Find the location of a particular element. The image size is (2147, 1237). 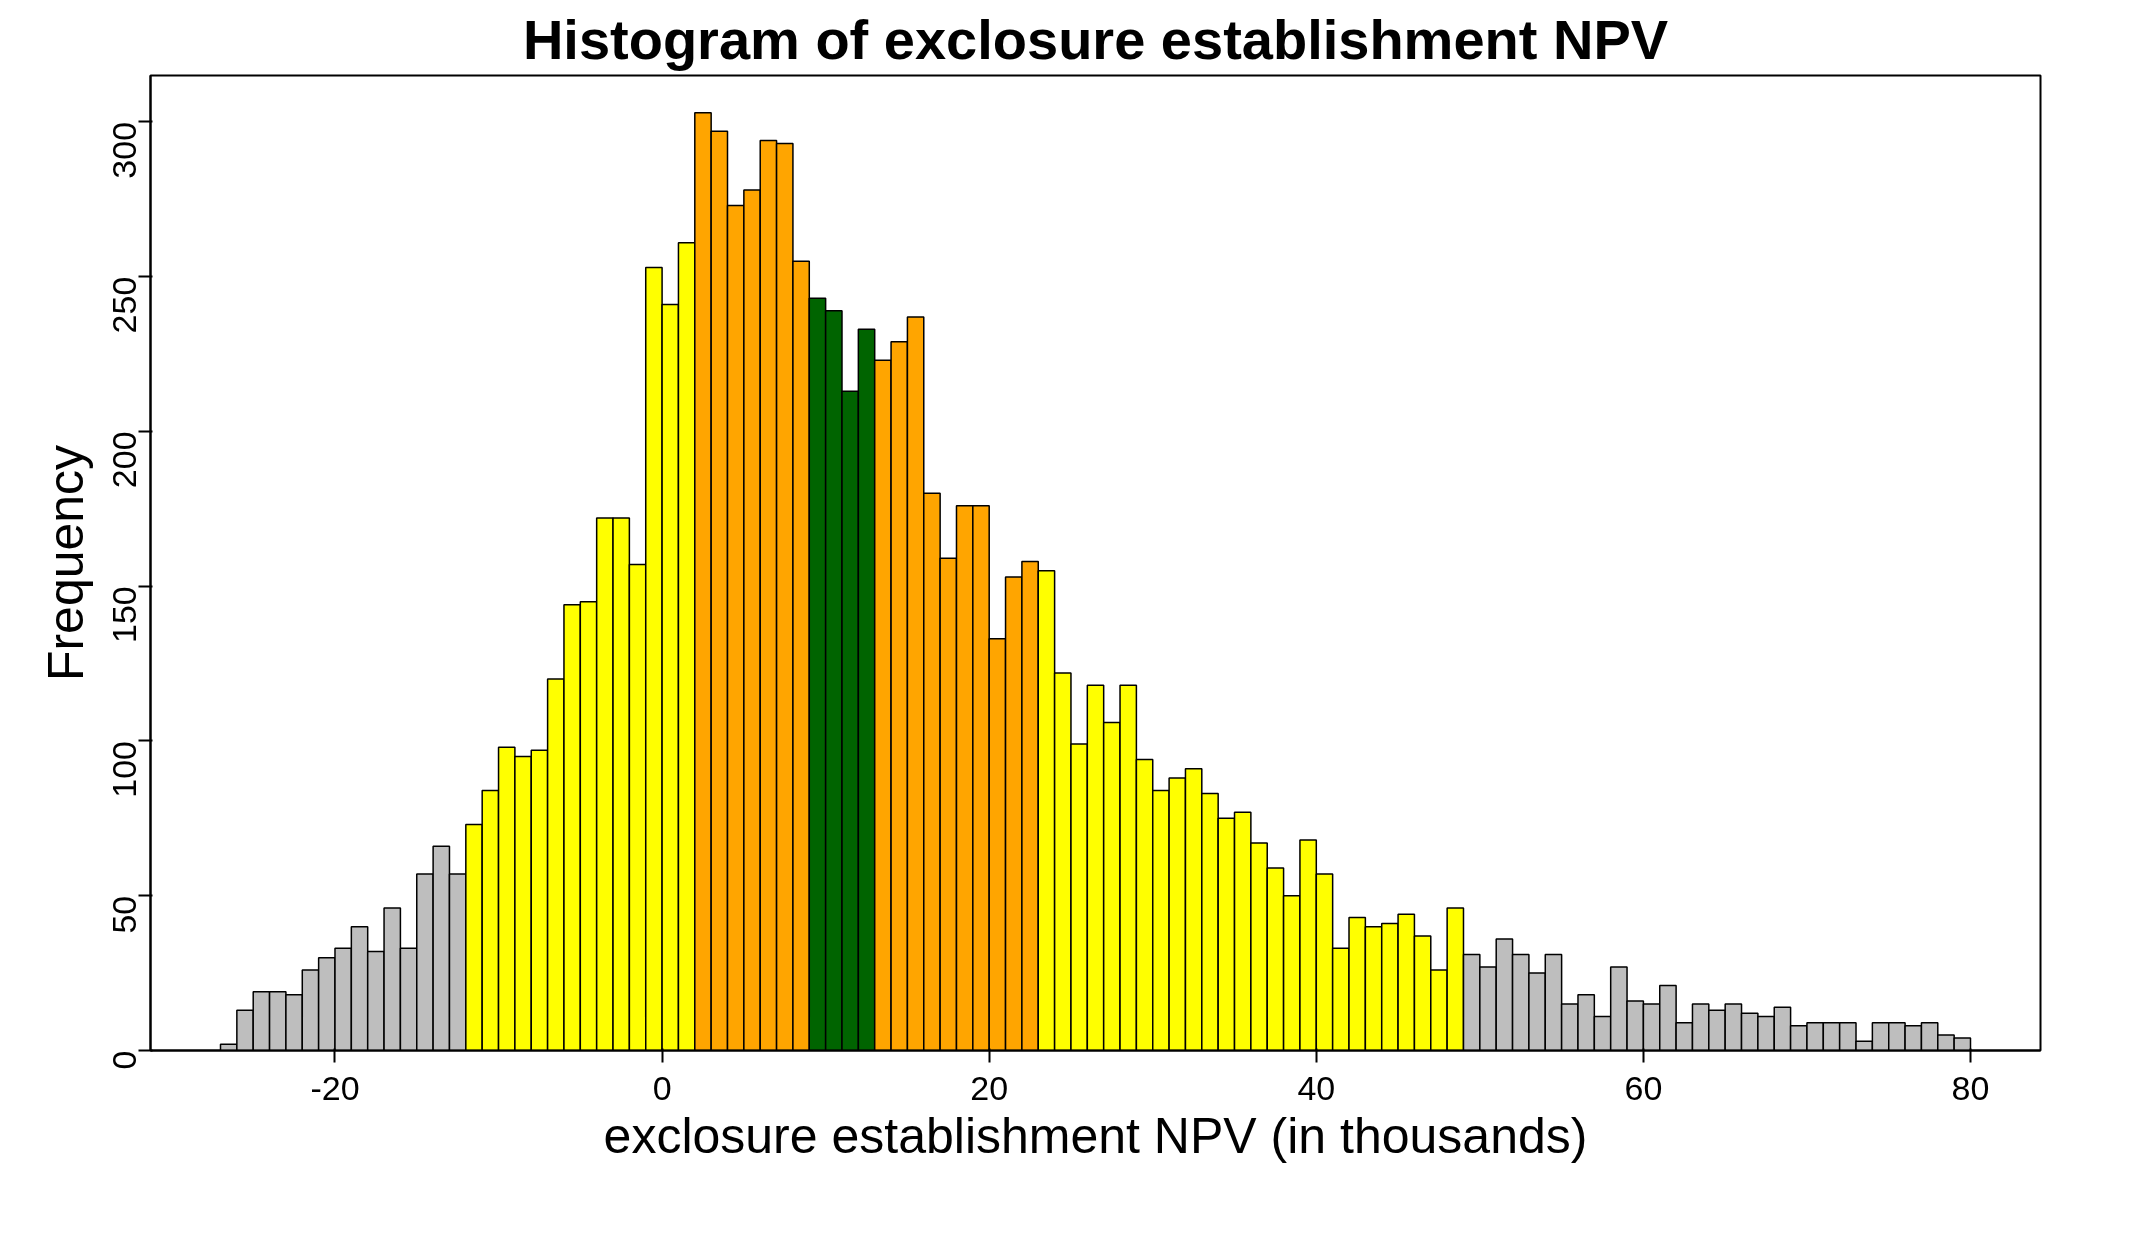

y-tick-label: 200 is located at coordinates (124, 460).